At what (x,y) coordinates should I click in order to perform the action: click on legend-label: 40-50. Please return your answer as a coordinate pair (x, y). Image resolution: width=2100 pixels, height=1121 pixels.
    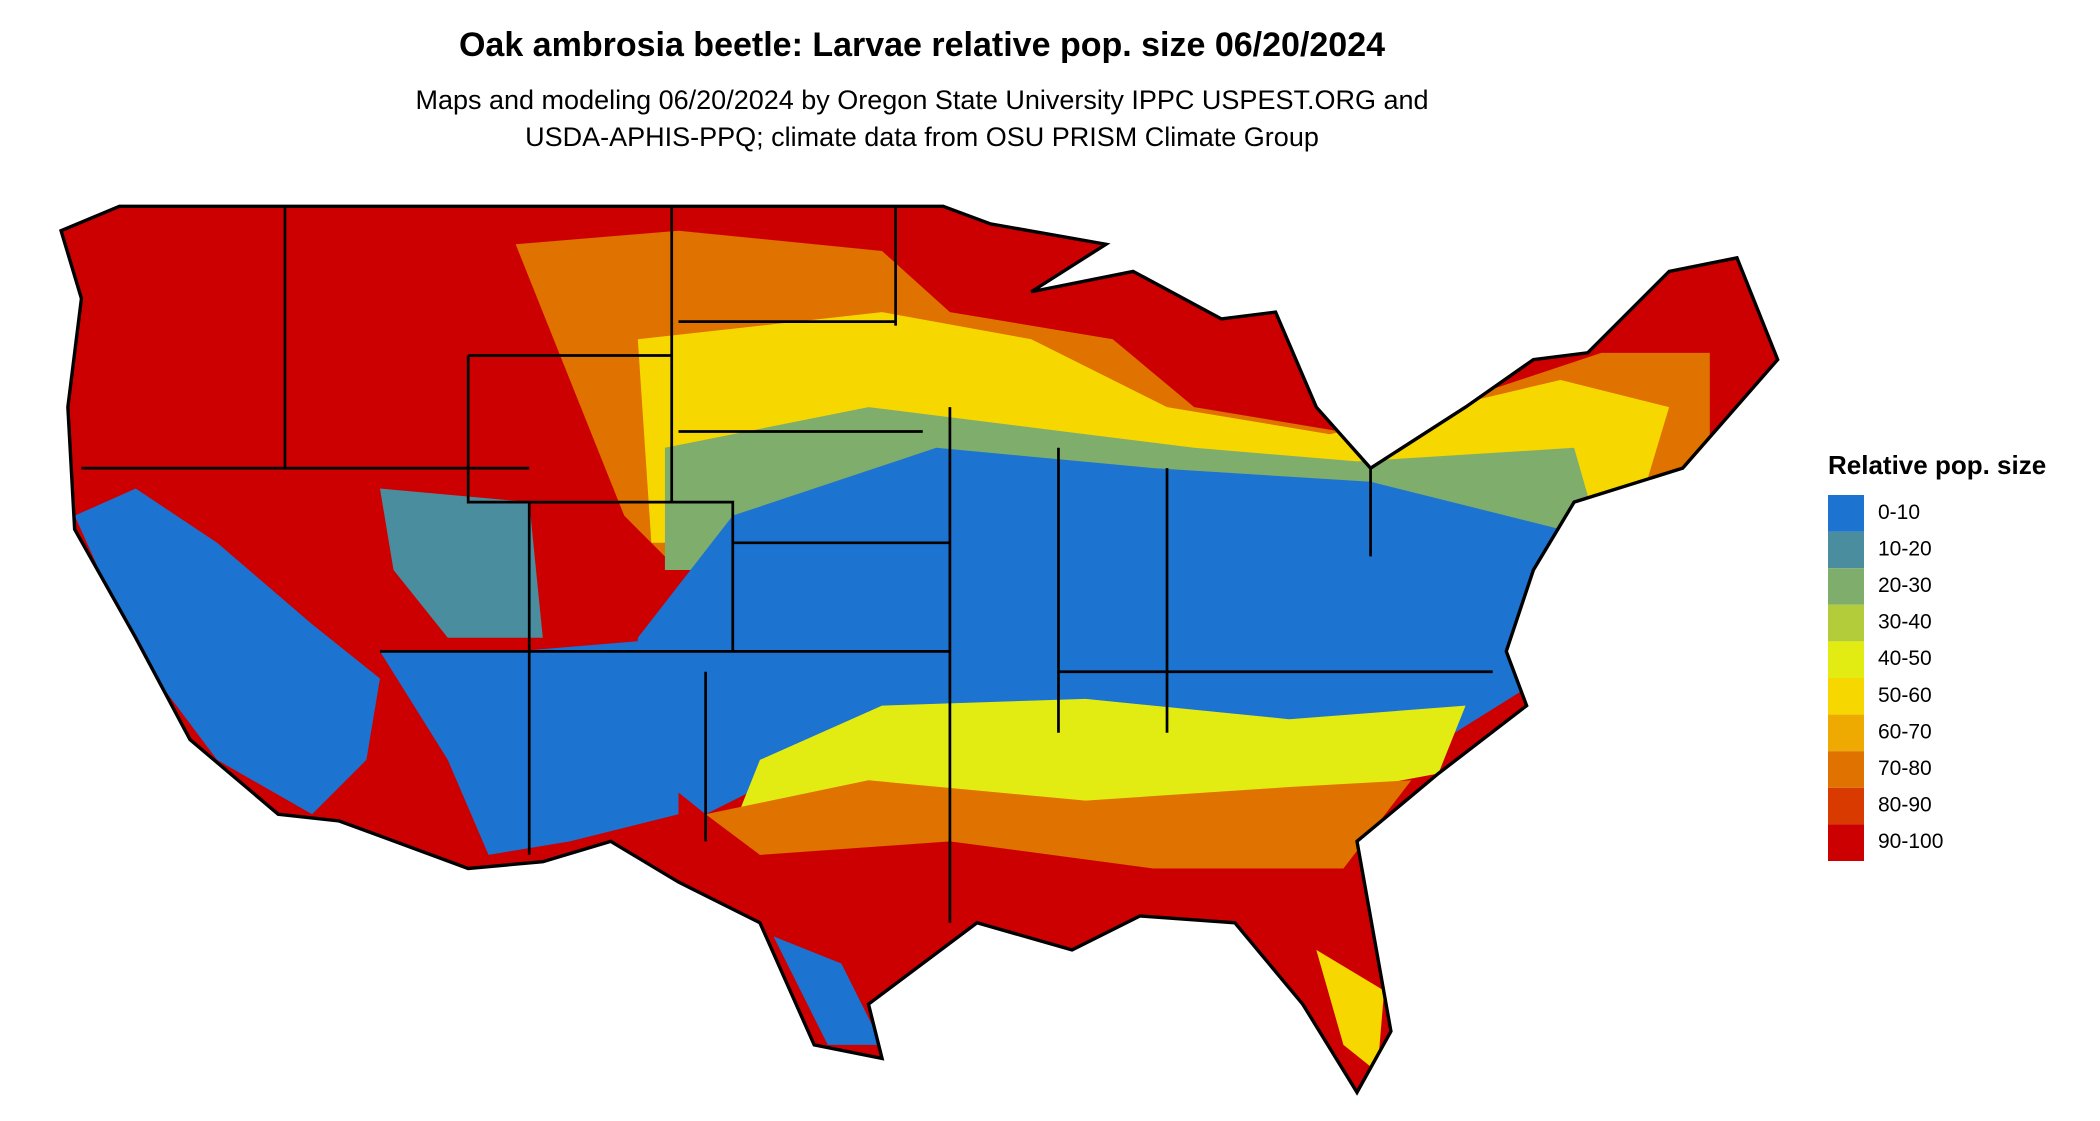
    Looking at the image, I should click on (1905, 658).